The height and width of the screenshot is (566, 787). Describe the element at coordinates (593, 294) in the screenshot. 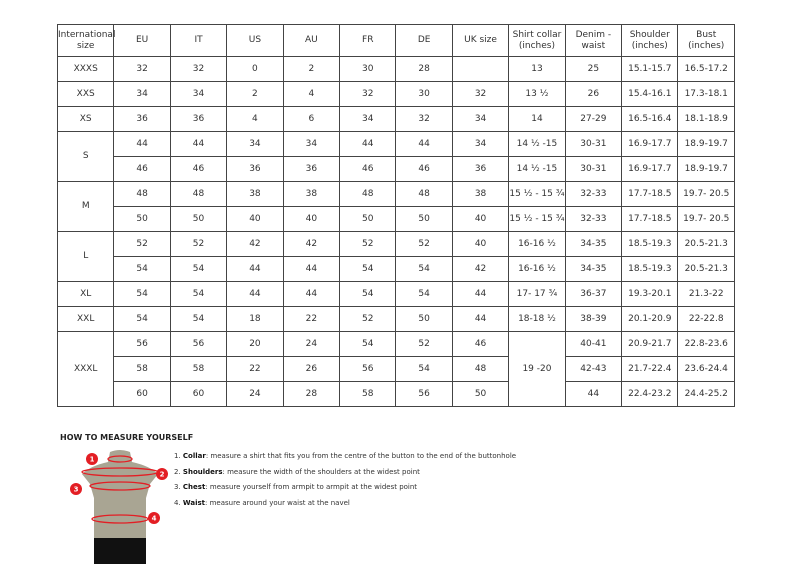

I see `table-cell: 36-37` at that location.